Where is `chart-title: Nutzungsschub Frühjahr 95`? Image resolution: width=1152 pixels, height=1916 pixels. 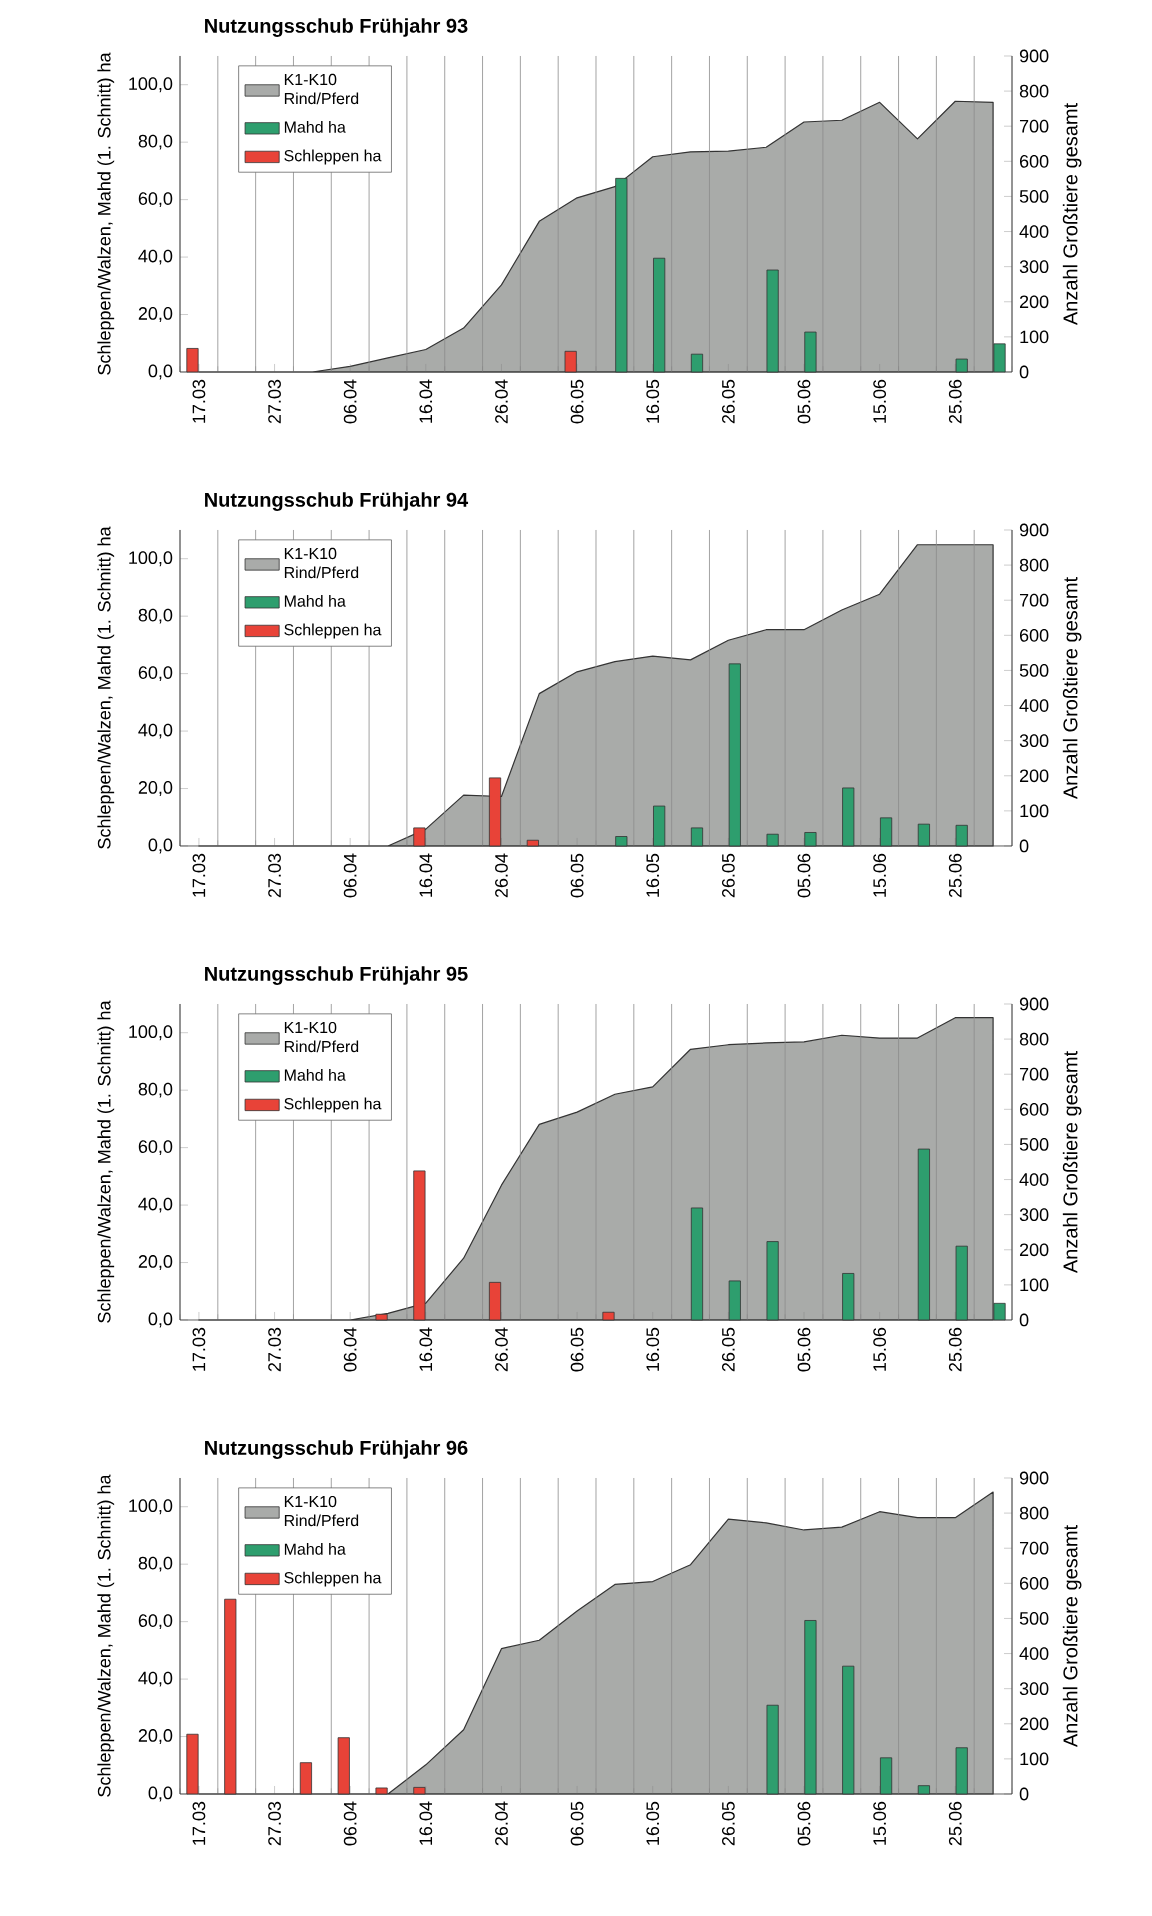 chart-title: Nutzungsschub Frühjahr 95 is located at coordinates (336, 975).